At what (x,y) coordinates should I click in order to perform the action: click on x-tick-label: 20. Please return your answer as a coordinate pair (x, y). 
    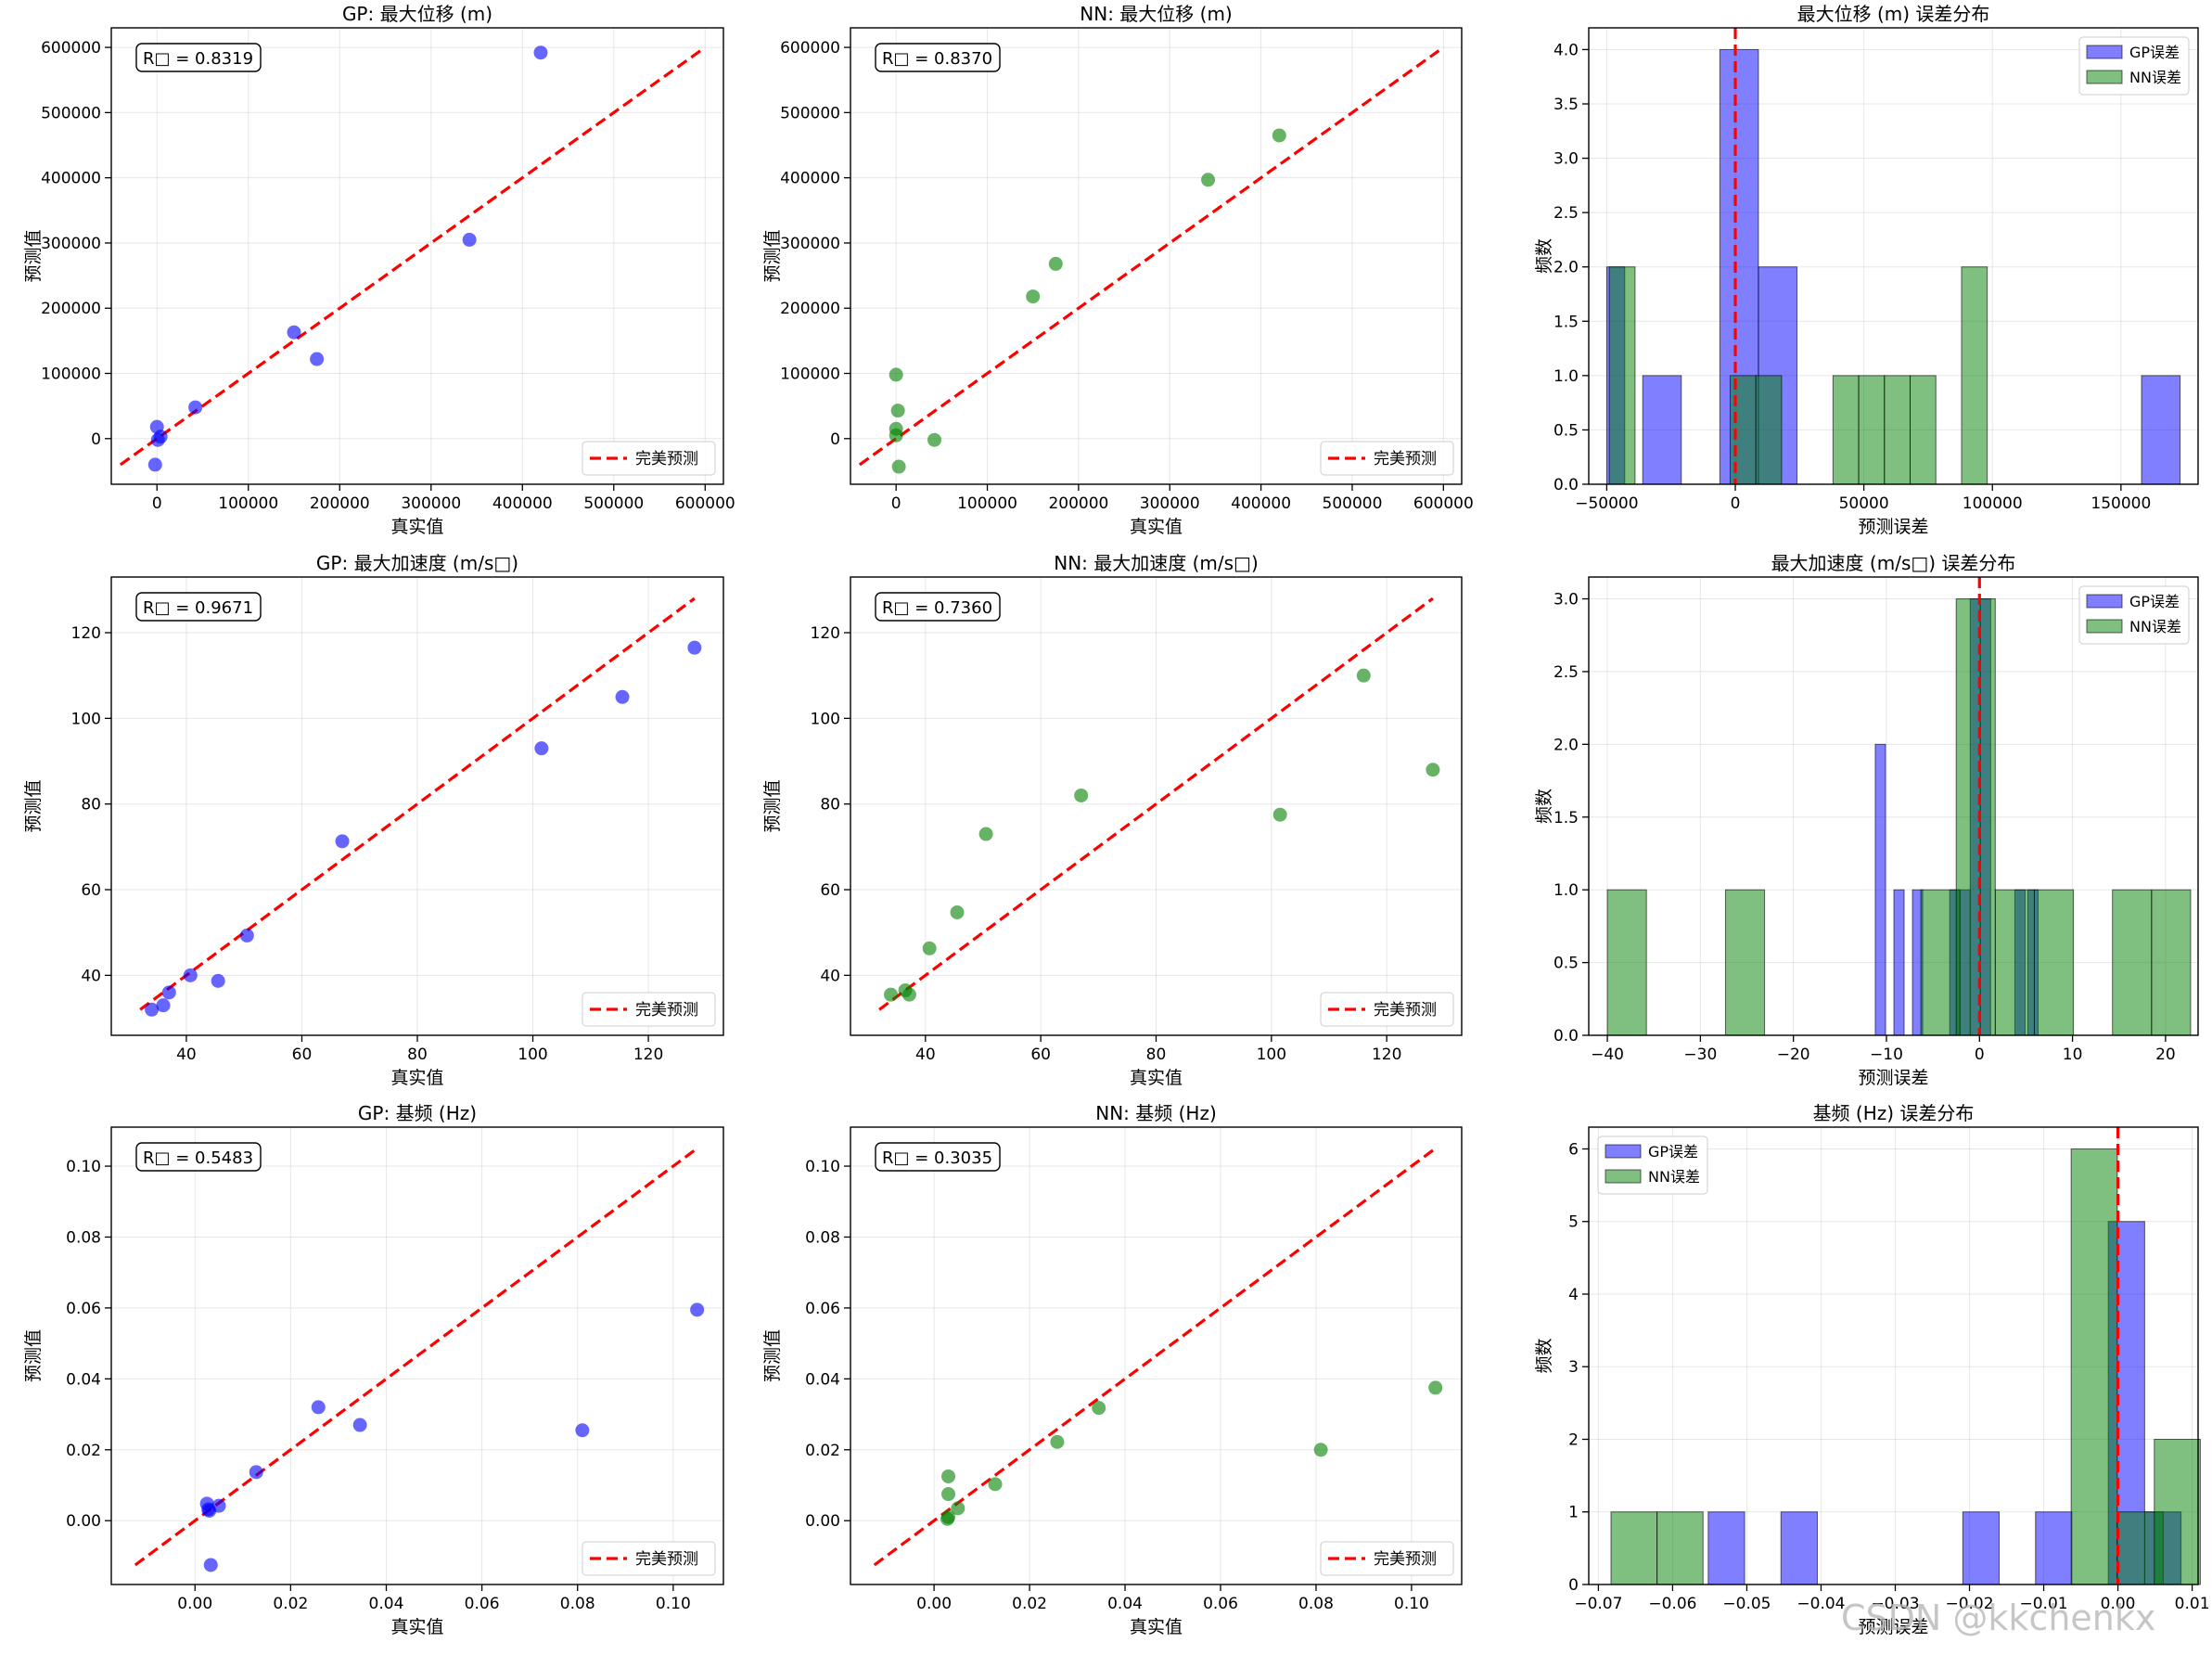
    Looking at the image, I should click on (2165, 1055).